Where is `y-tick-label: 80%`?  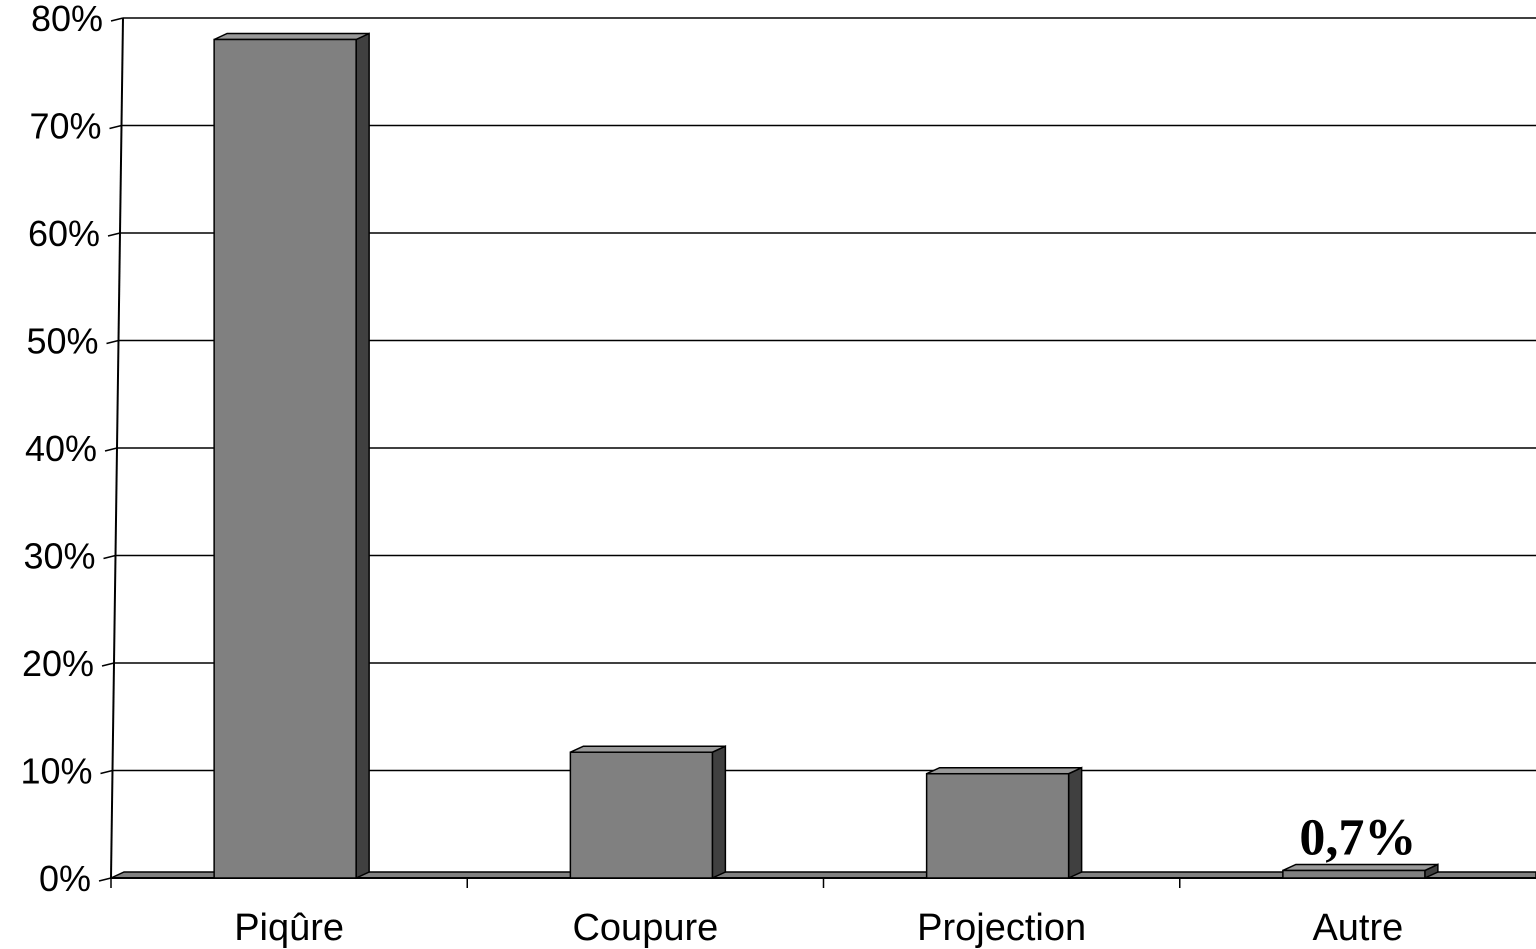
y-tick-label: 80% is located at coordinates (67, 19).